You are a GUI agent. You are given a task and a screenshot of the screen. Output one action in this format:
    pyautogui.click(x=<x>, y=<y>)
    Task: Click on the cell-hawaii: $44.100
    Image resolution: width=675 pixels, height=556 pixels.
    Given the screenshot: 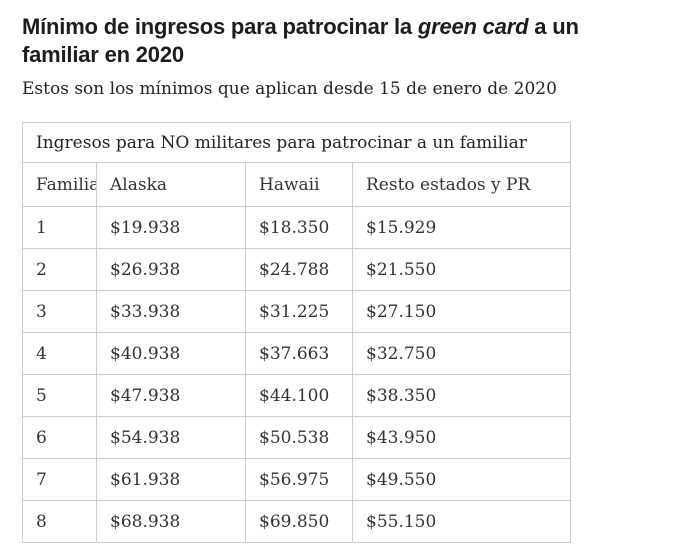 What is the action you would take?
    pyautogui.click(x=299, y=395)
    